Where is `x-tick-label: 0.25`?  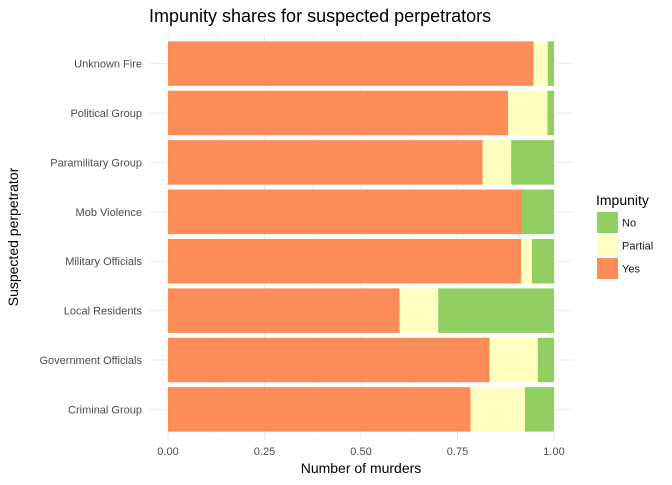 x-tick-label: 0.25 is located at coordinates (264, 452).